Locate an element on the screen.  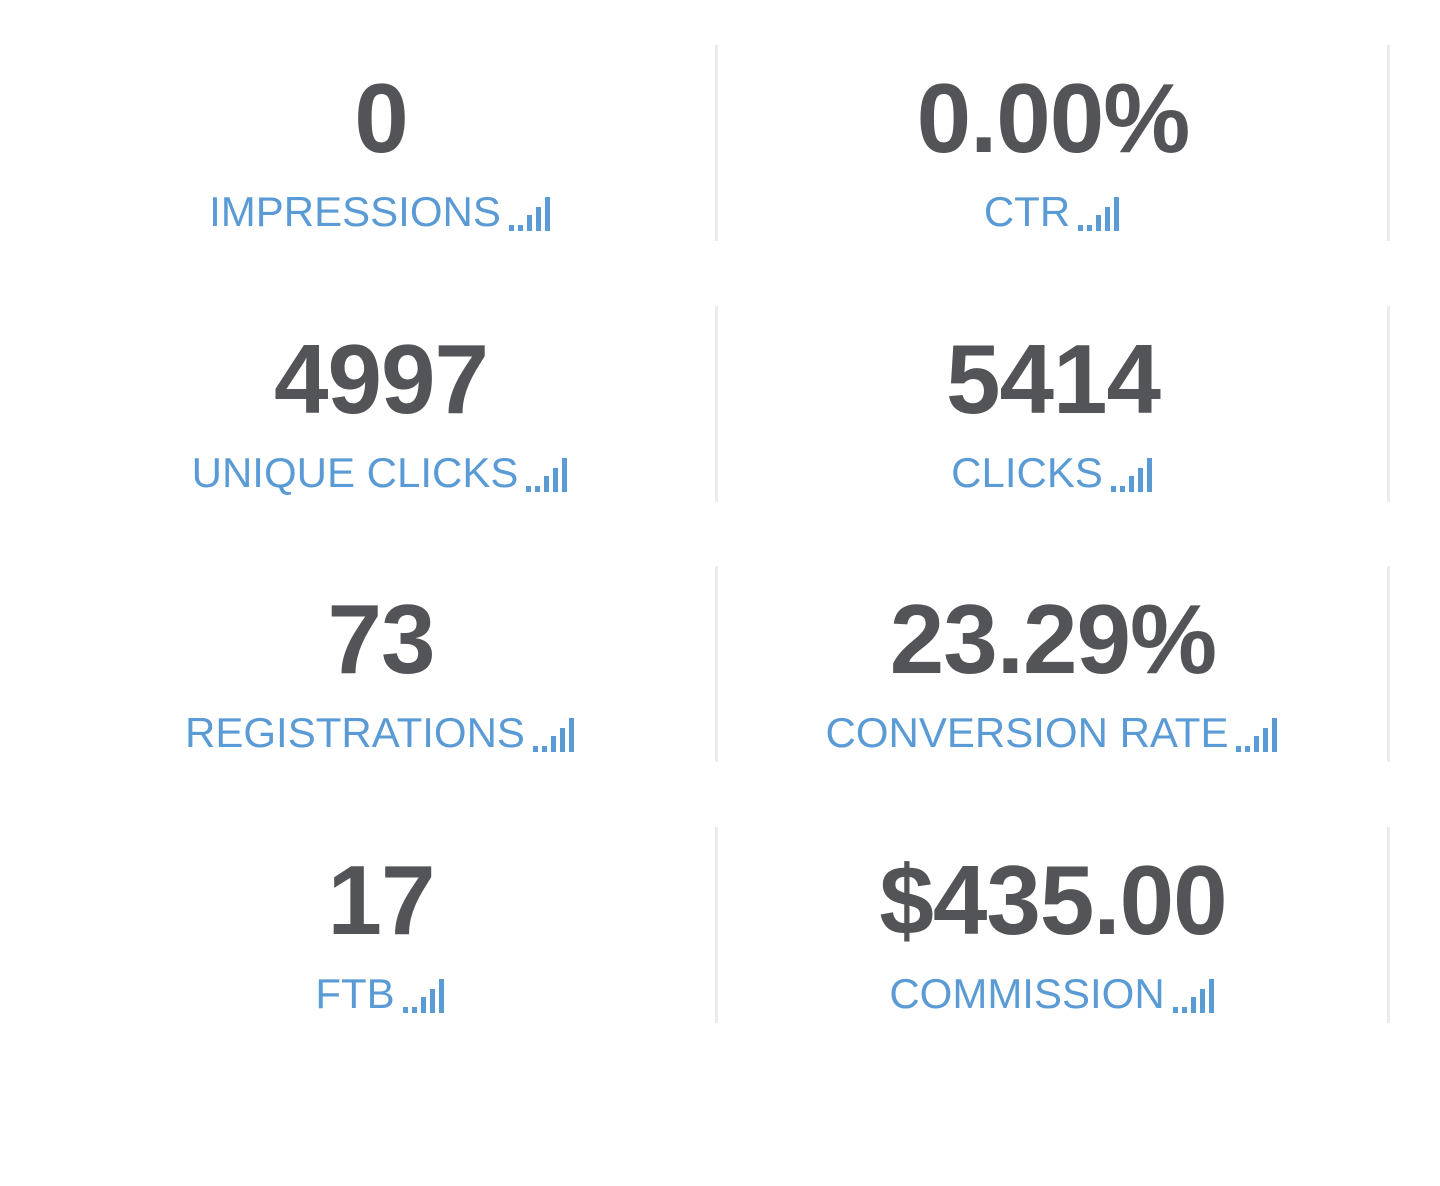
stat-label-text: IMPRESSIONS is located at coordinates (355, 211).